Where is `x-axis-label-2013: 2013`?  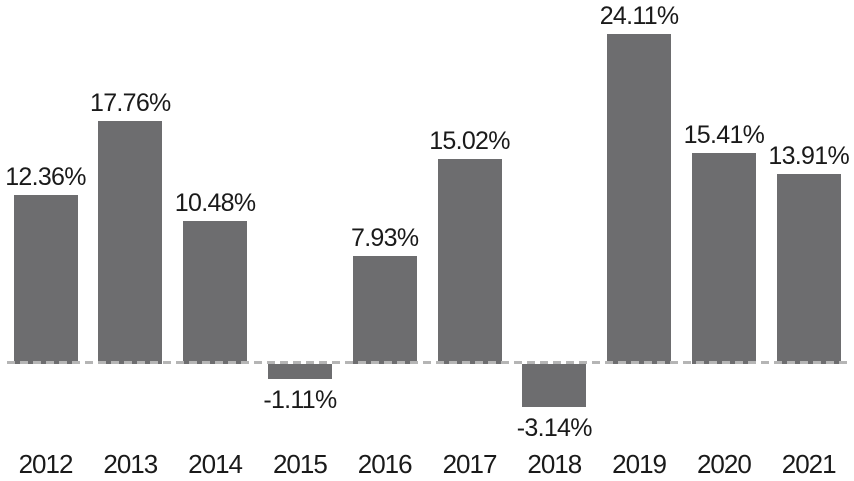 x-axis-label-2013: 2013 is located at coordinates (130, 464).